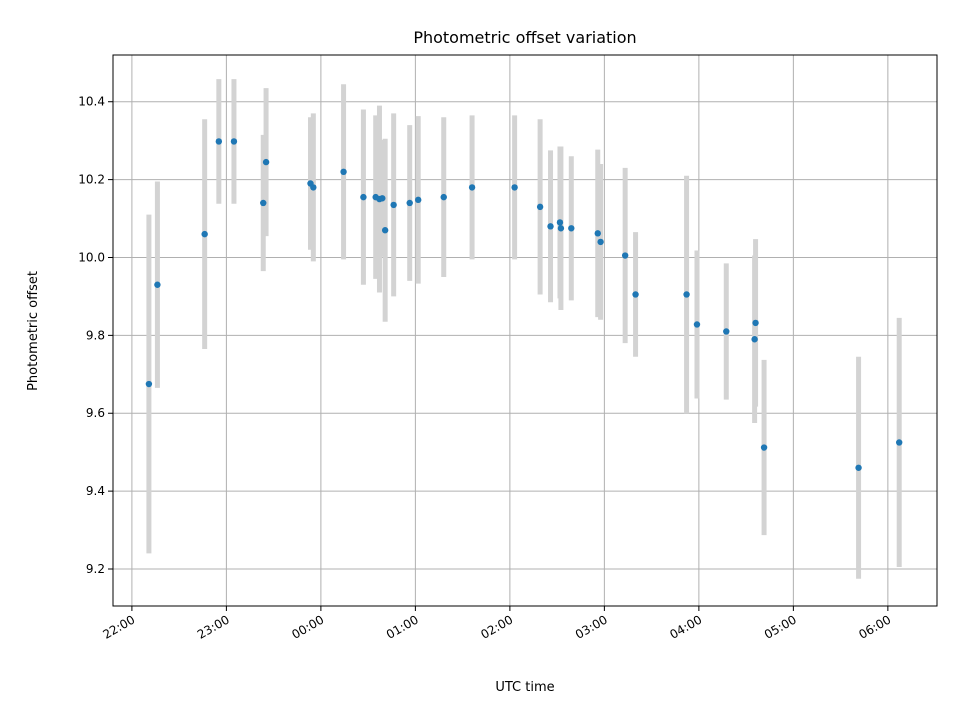 This screenshot has width=960, height=720. Describe the element at coordinates (524, 37) in the screenshot. I see `chart-title: Photometric offset variation` at that location.